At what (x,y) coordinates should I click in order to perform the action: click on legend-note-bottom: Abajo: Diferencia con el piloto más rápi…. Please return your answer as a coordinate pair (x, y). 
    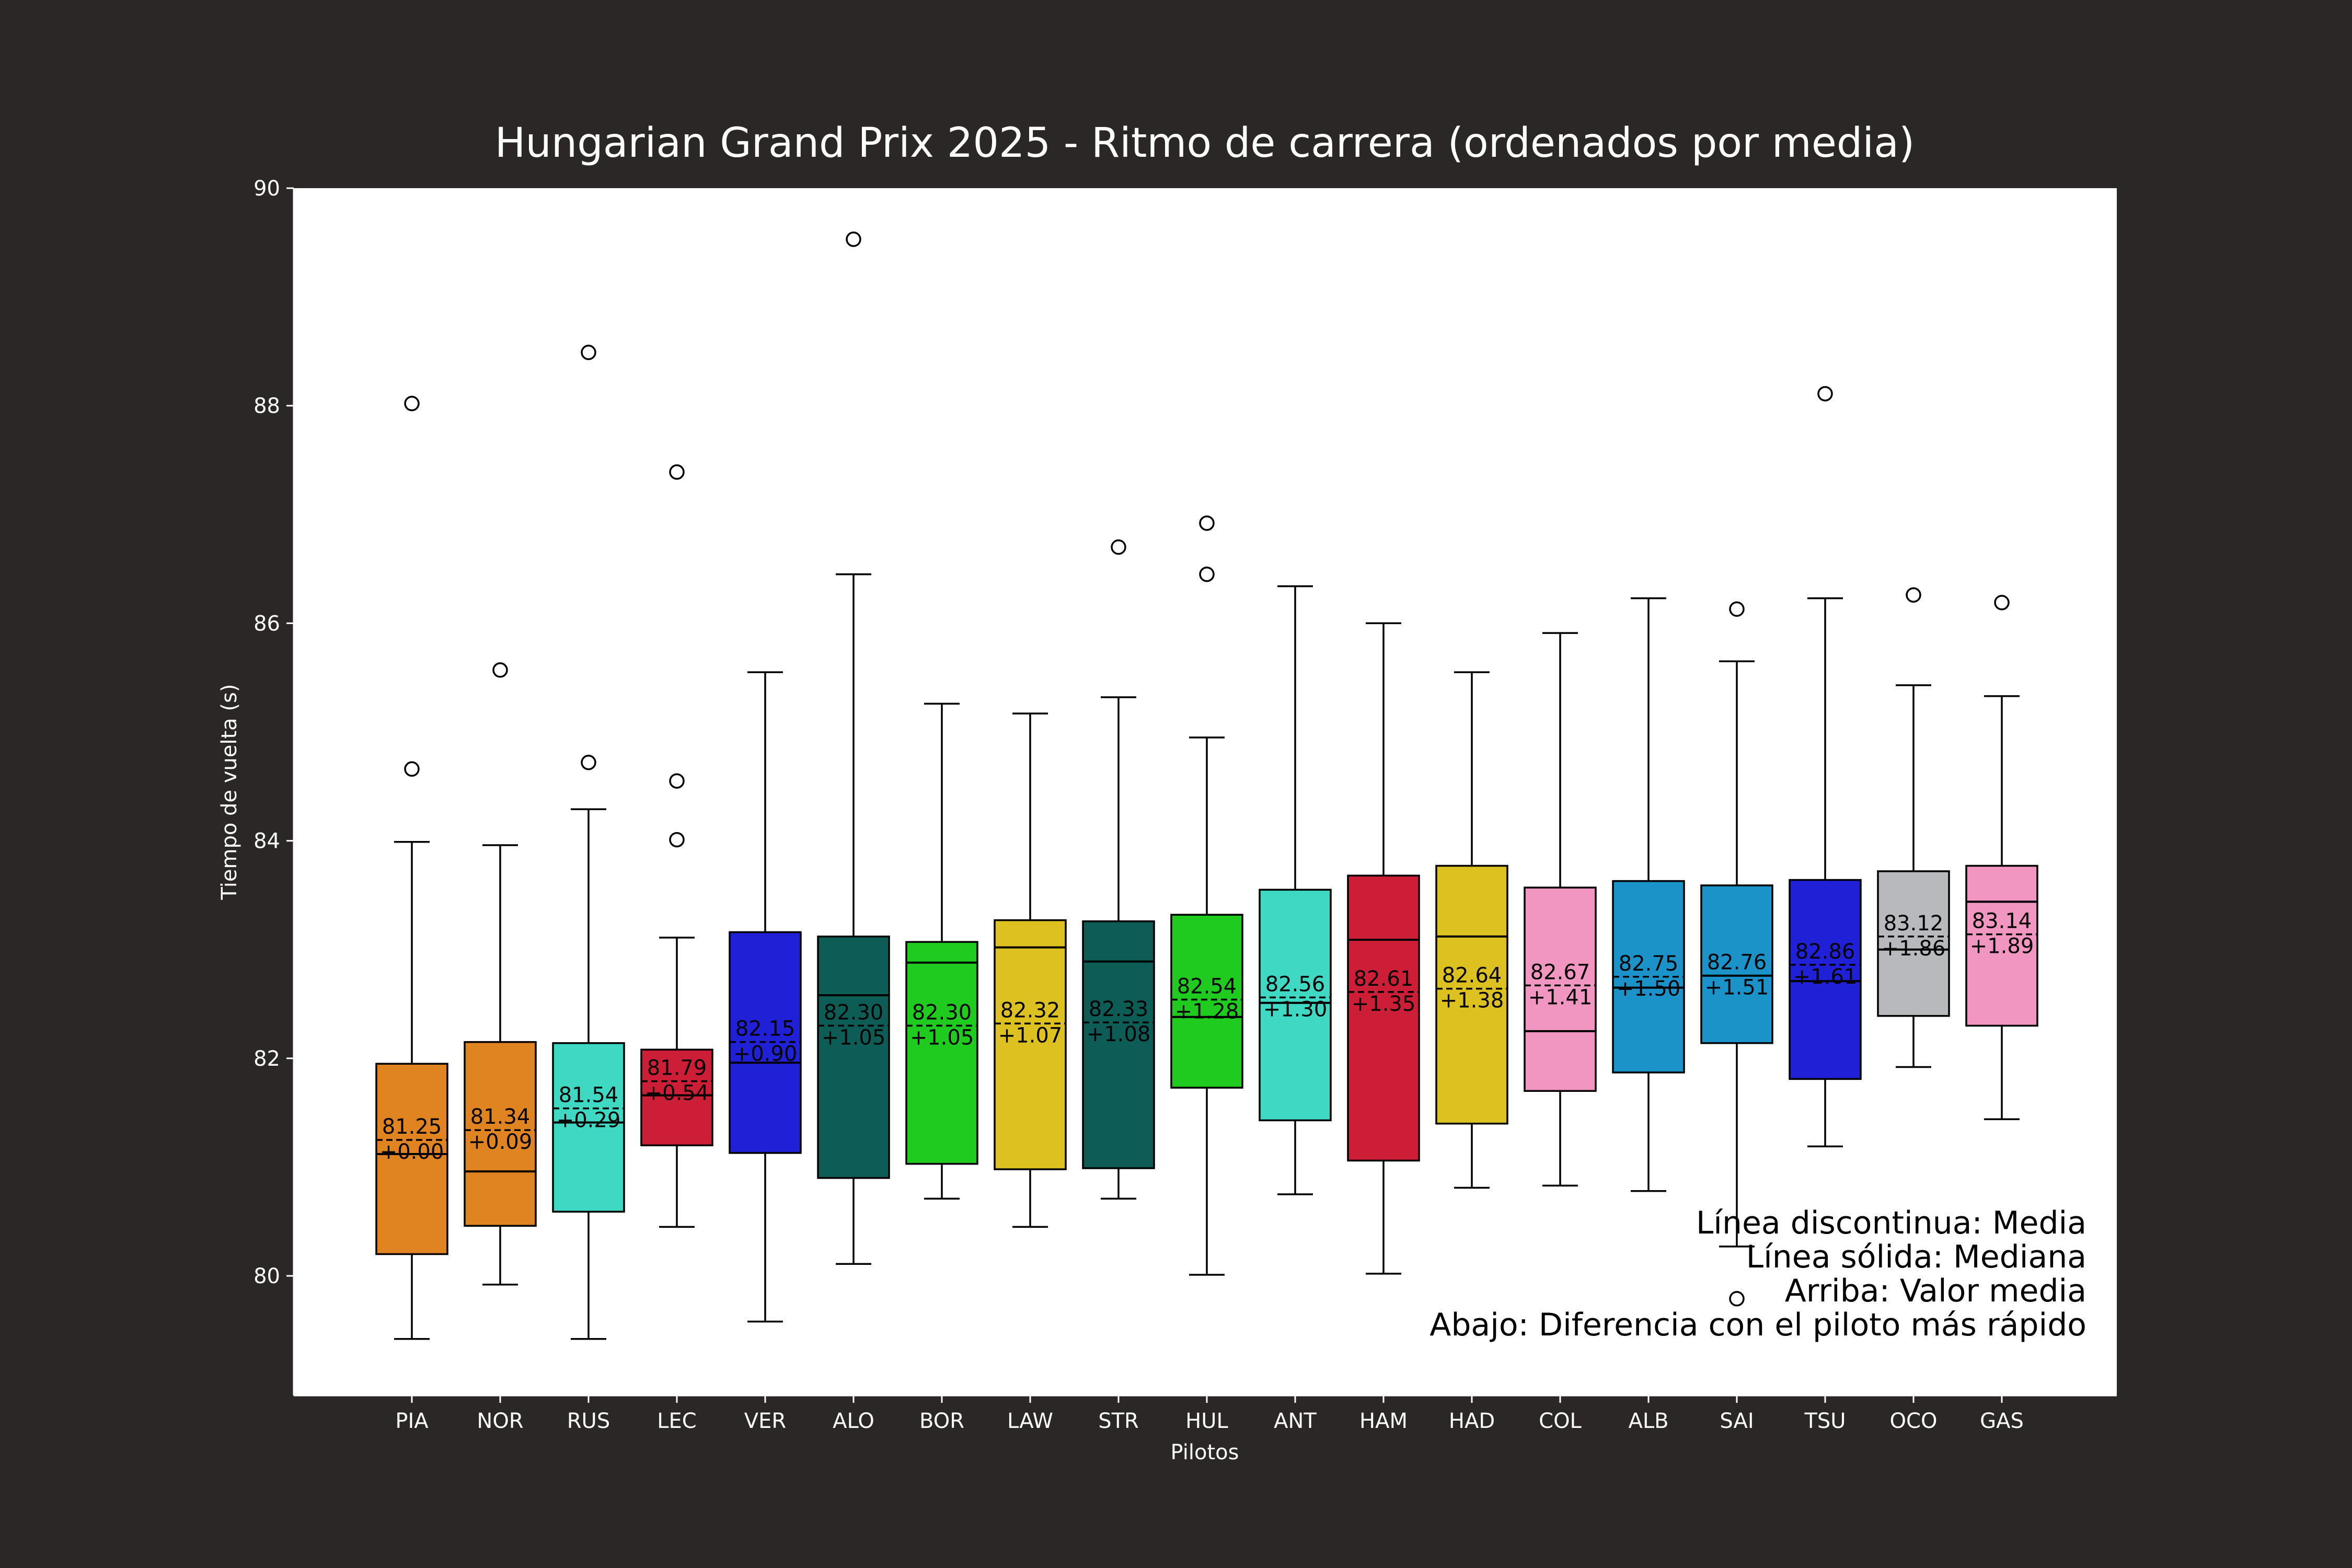
    Looking at the image, I should click on (1757, 1325).